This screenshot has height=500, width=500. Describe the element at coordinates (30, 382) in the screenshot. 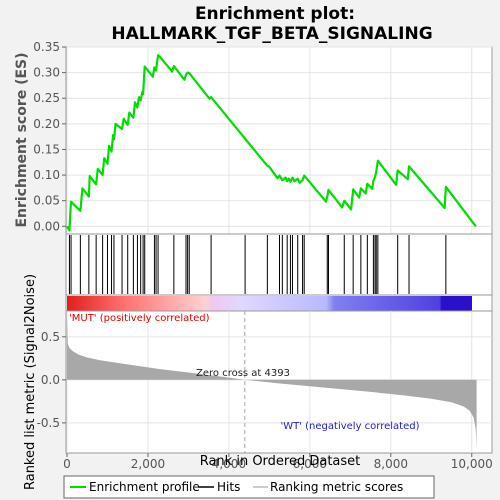

I see `metric-y-axis-label: Ranked list metric (Signal2Noise)` at that location.